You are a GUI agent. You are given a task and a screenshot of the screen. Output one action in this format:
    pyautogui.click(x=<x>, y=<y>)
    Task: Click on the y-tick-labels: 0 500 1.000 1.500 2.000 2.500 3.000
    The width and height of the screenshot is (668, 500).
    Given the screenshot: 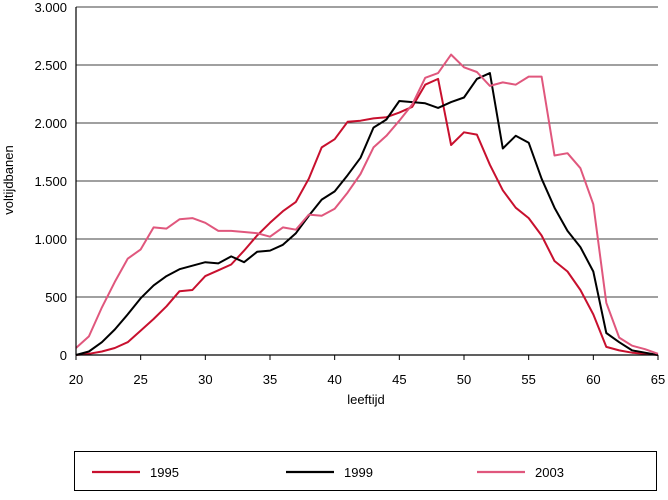 What is the action you would take?
    pyautogui.click(x=50, y=181)
    